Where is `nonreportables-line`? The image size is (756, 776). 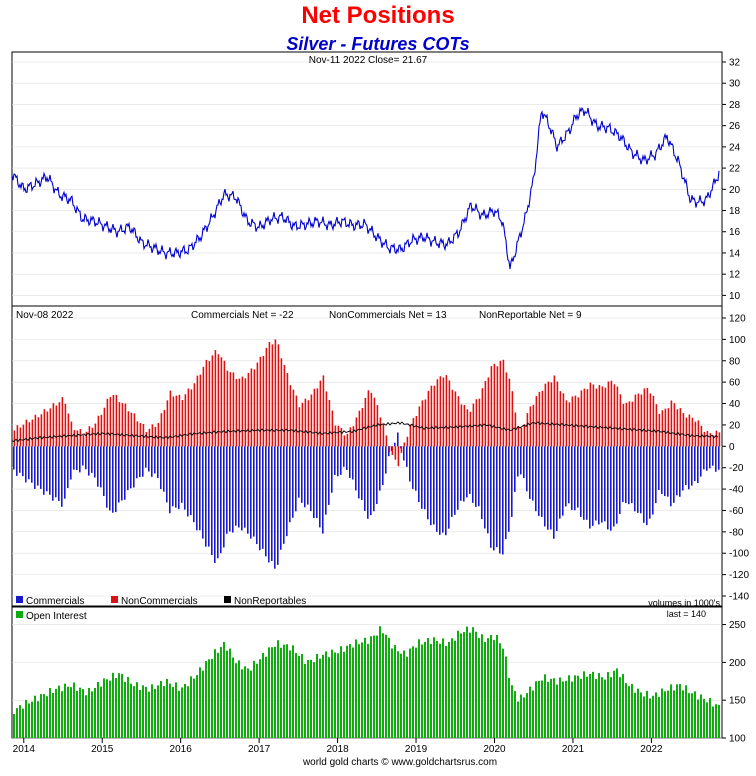 nonreportables-line is located at coordinates (365, 432).